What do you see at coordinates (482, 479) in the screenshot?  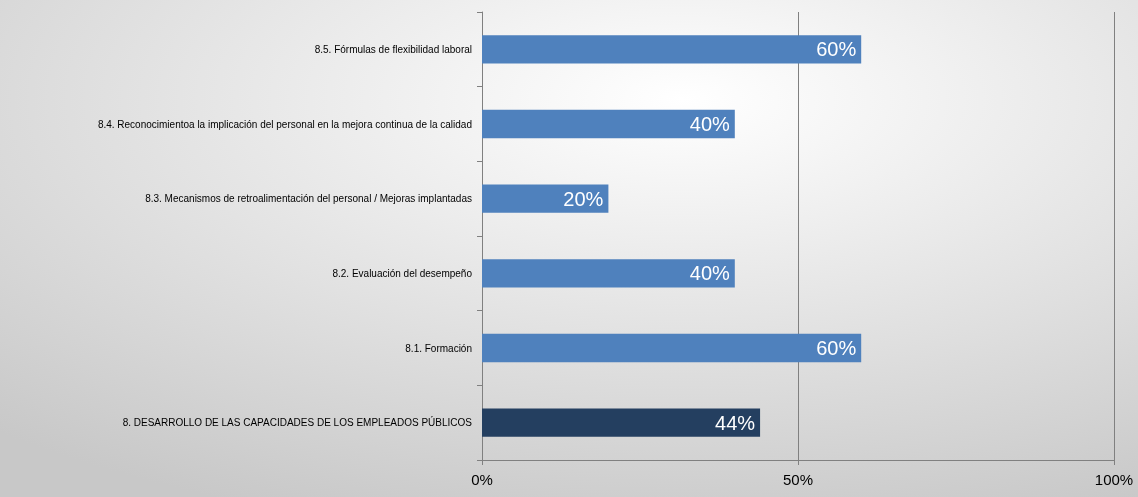 I see `x-tick-label: 0%` at bounding box center [482, 479].